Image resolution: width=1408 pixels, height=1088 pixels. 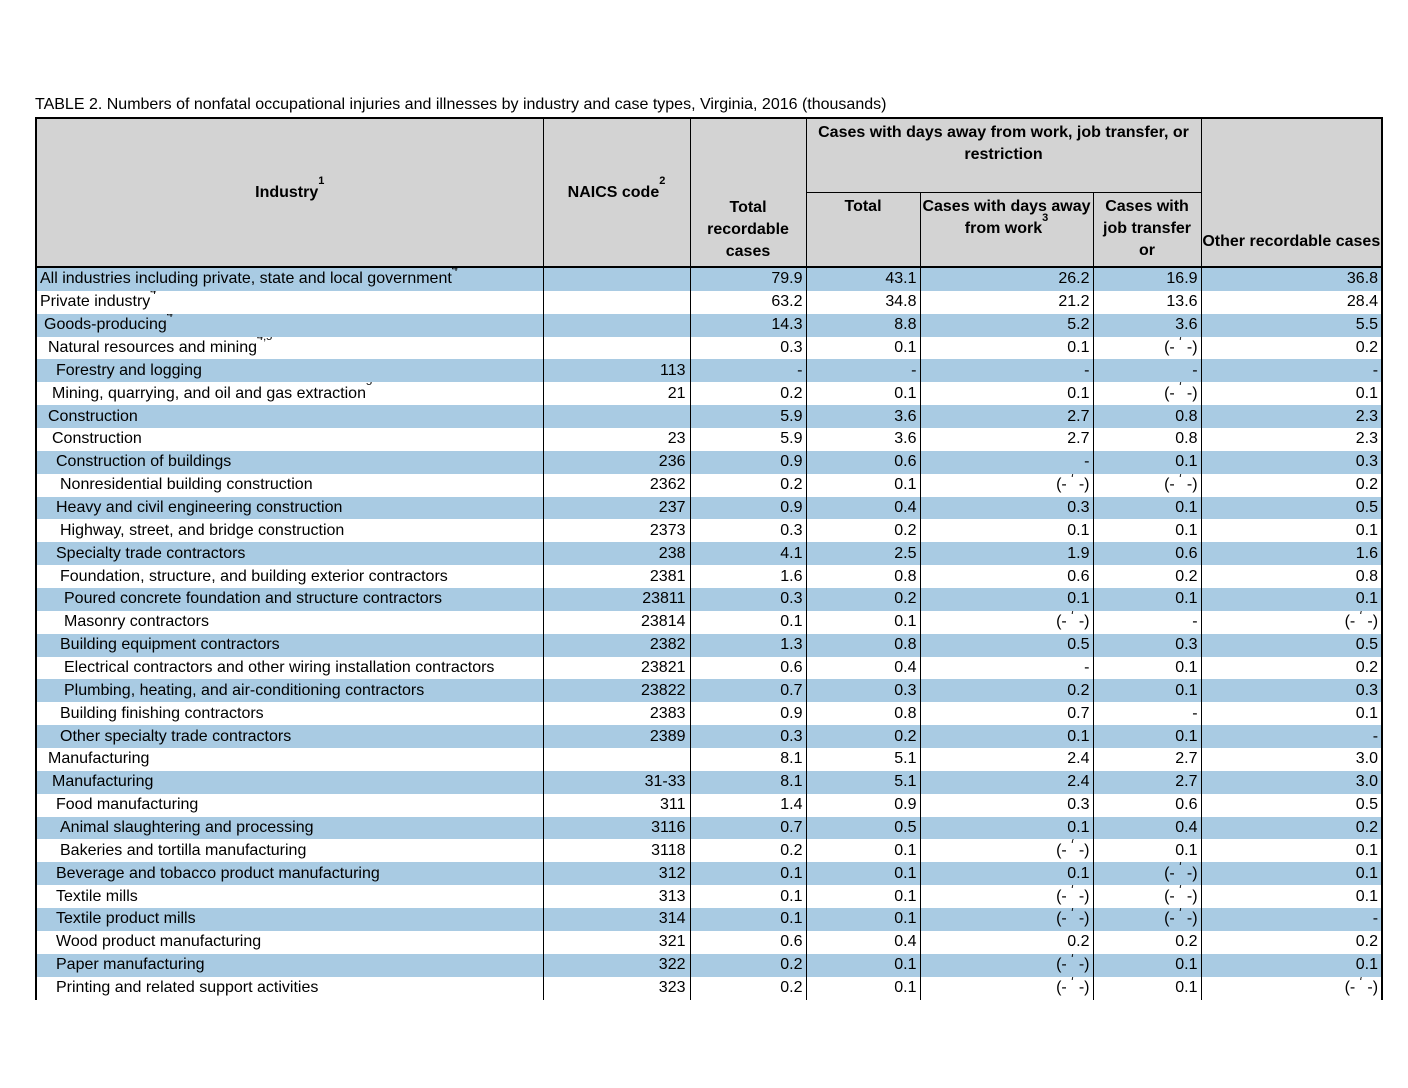 What do you see at coordinates (290, 348) in the screenshot?
I see `industry-cell: Natural resources and mining4,5` at bounding box center [290, 348].